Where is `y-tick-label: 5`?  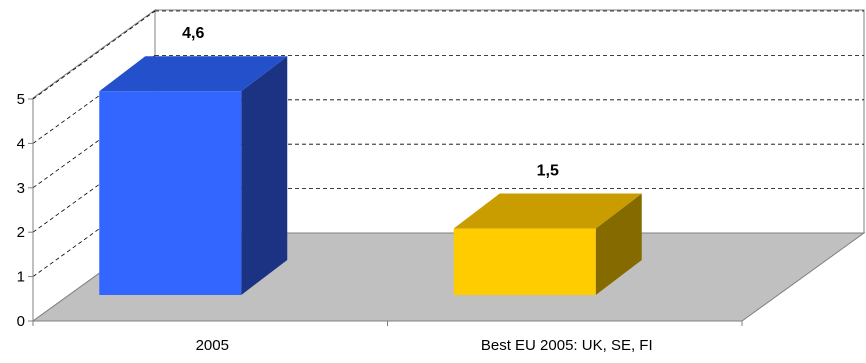
y-tick-label: 5 is located at coordinates (21, 99).